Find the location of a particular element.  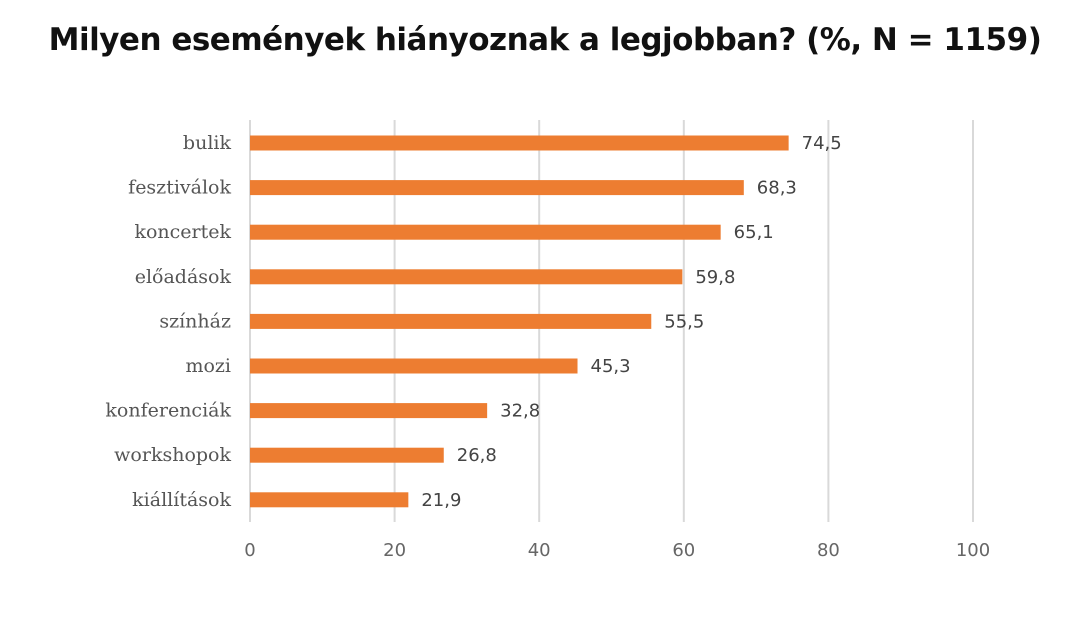

category-label: színház is located at coordinates (195, 321).